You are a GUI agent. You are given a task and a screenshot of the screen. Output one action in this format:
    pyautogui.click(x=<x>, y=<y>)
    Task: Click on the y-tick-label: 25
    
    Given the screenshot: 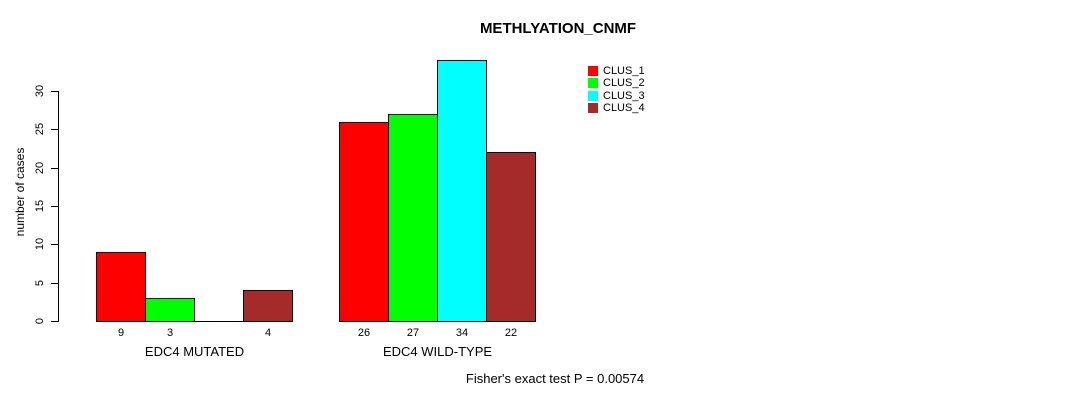 What is the action you would take?
    pyautogui.click(x=40, y=129)
    